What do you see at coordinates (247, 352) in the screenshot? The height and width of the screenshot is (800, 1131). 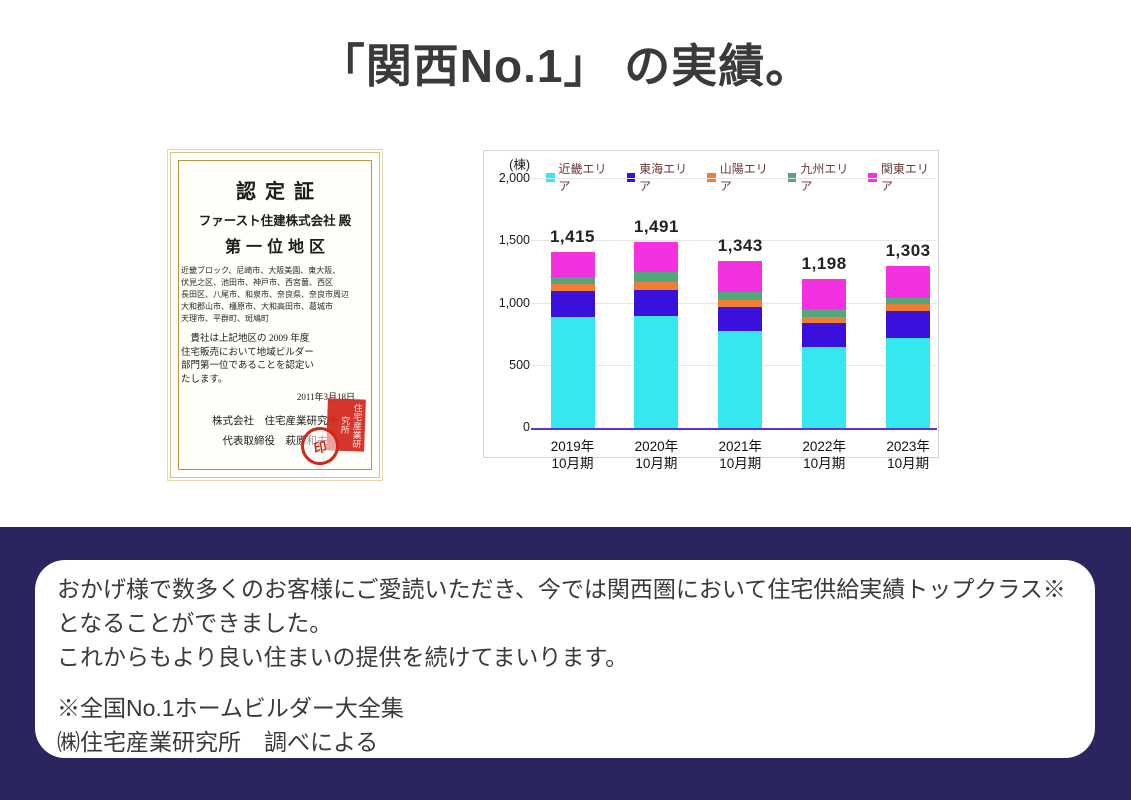 I see `certificate-body-line: 住宅販売において地域ビルダー` at bounding box center [247, 352].